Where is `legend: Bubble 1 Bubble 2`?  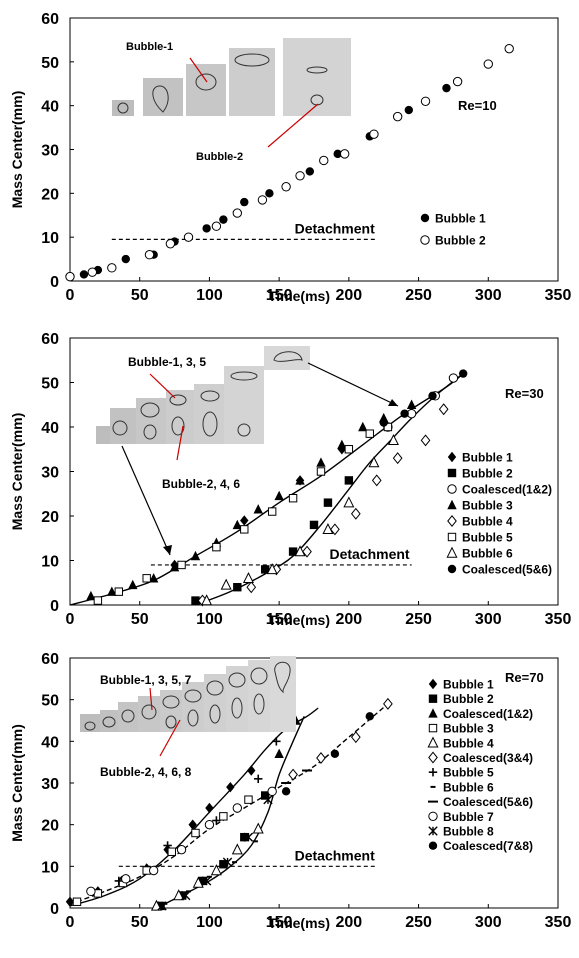
legend: Bubble 1 Bubble 2 is located at coordinates (453, 230).